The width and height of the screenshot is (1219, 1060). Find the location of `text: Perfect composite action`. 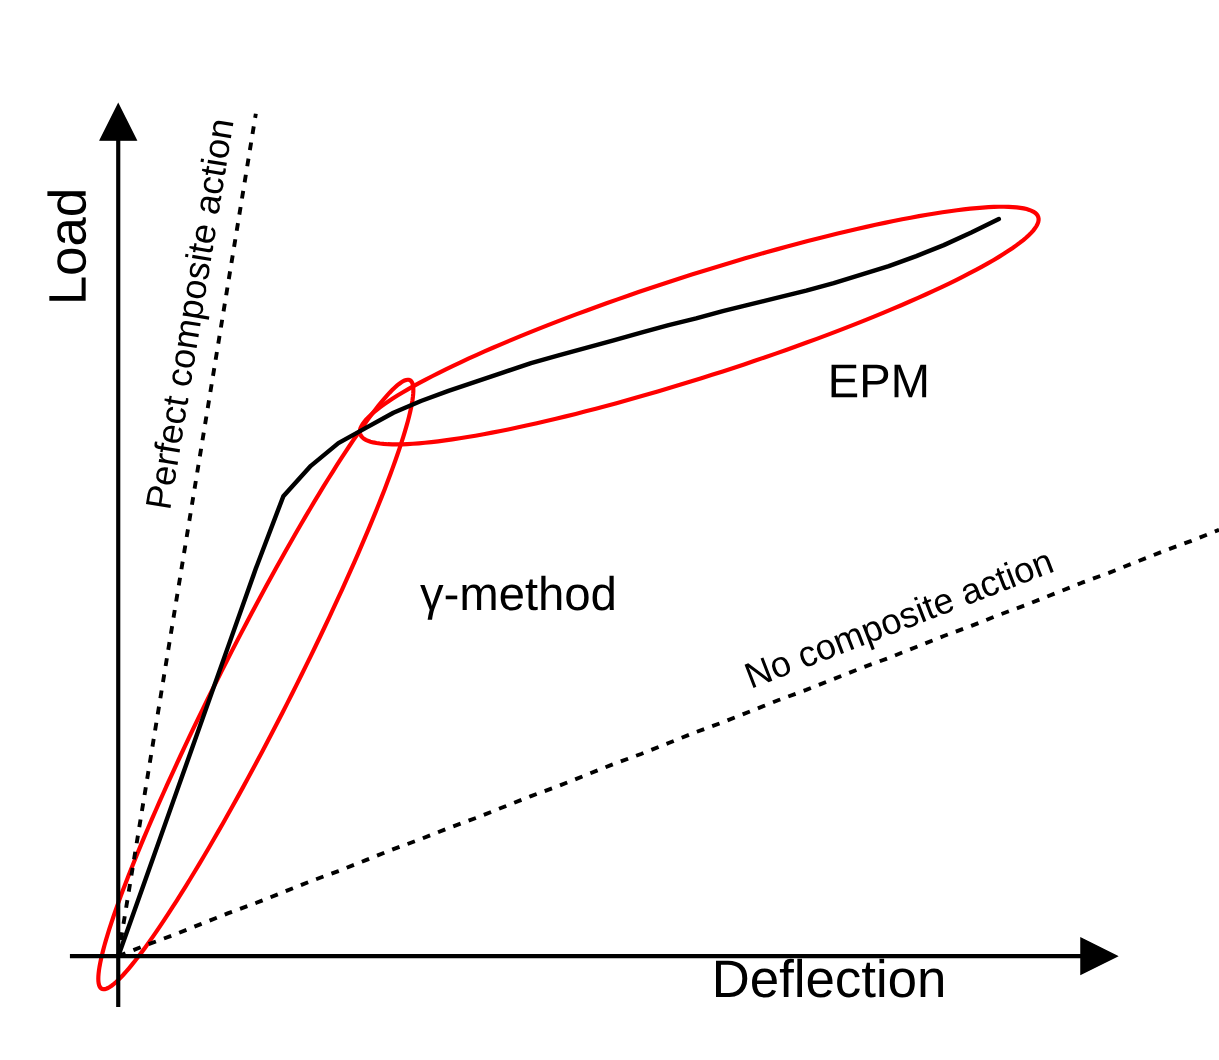

text: Perfect composite action is located at coordinates (192, 314).